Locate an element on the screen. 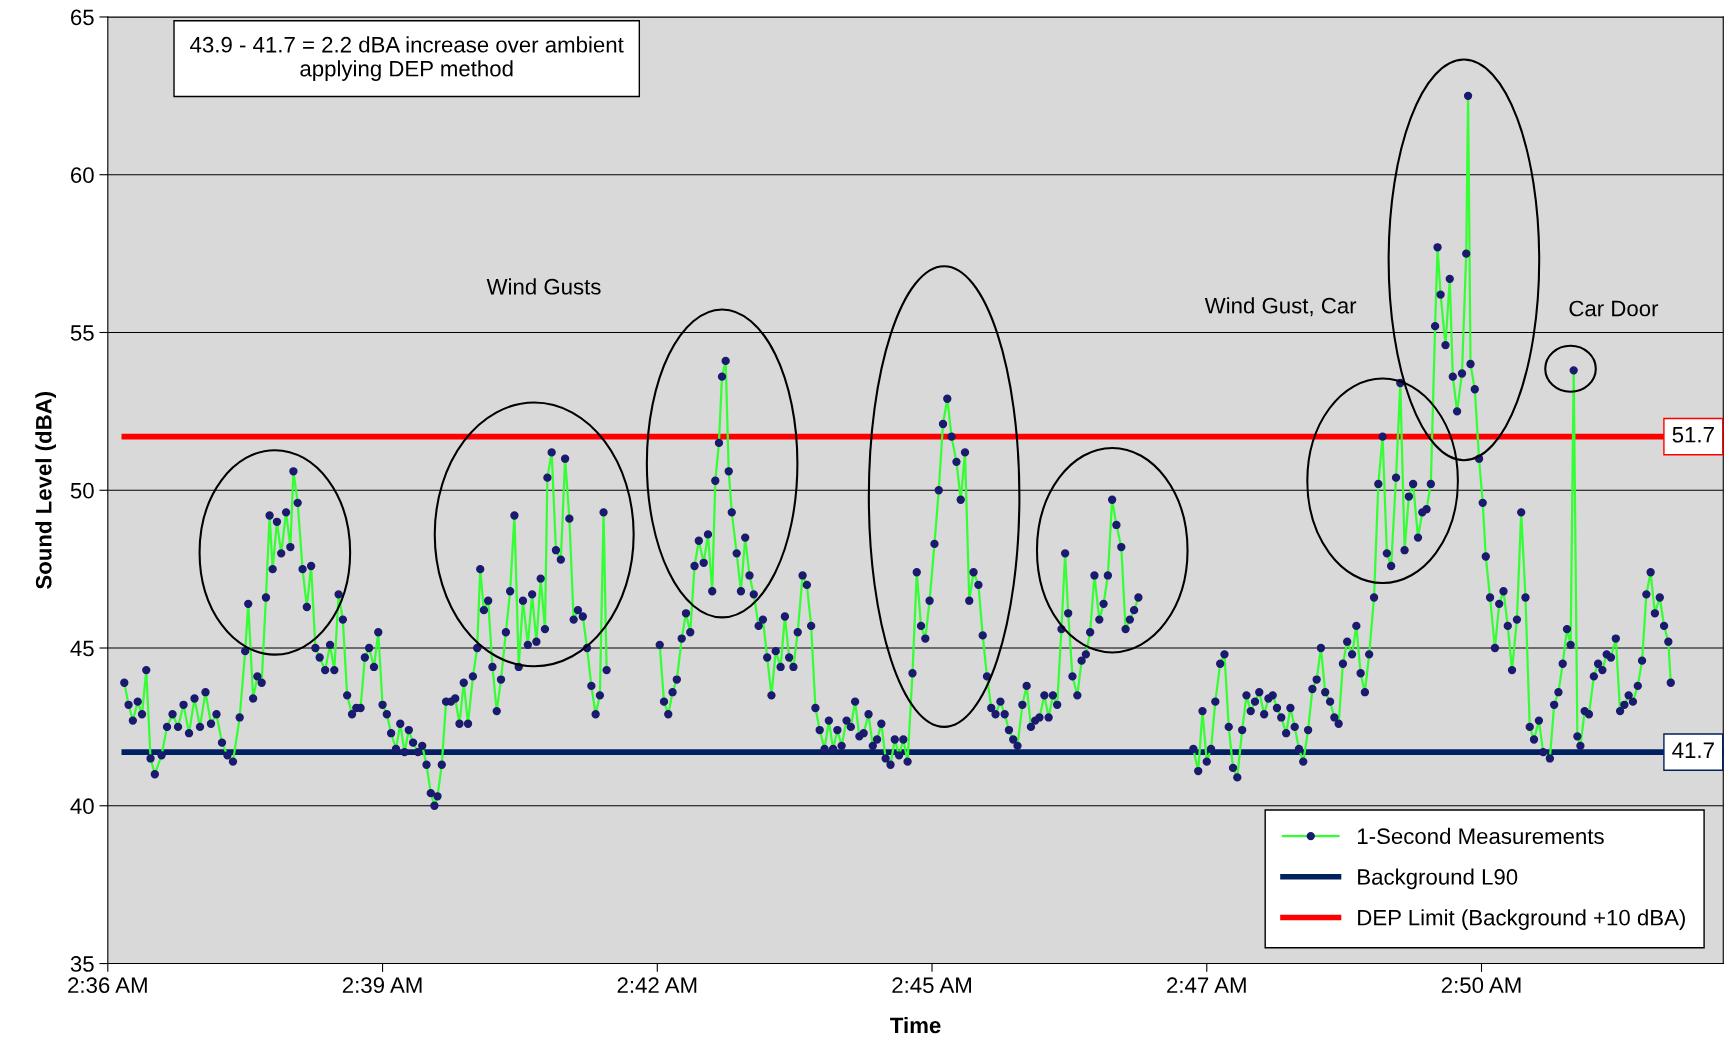  y-tick-label: 45 is located at coordinates (82, 648).